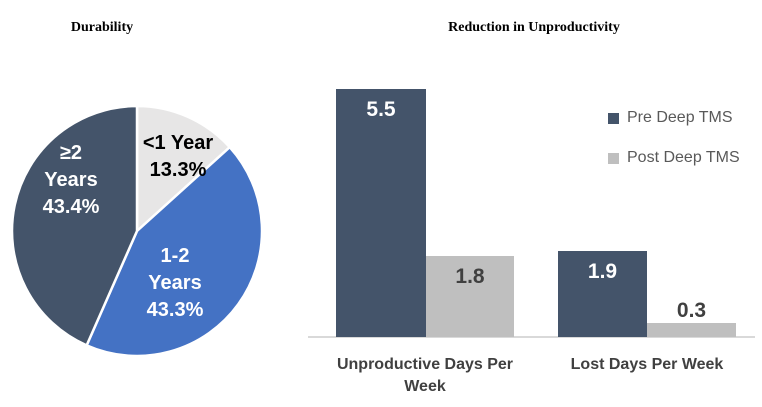  I want to click on pie-slice-label-2-plus-years: ≥2 Years 43.4%, so click(71, 180).